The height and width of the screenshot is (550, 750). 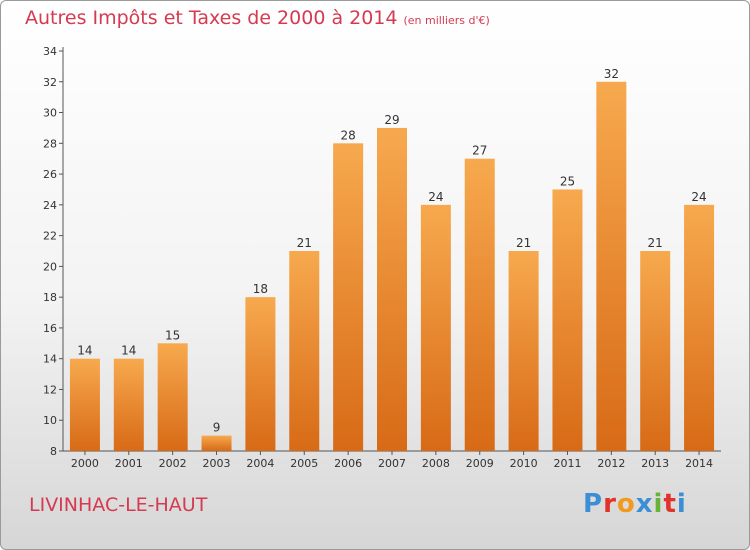 What do you see at coordinates (50, 82) in the screenshot?
I see `y-tick-label: 32` at bounding box center [50, 82].